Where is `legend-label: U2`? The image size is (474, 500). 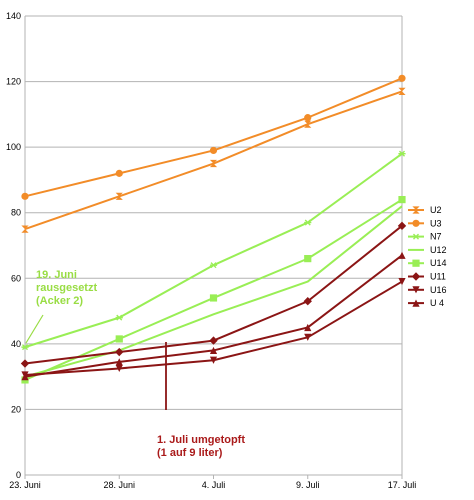
legend-label: U2 is located at coordinates (436, 210).